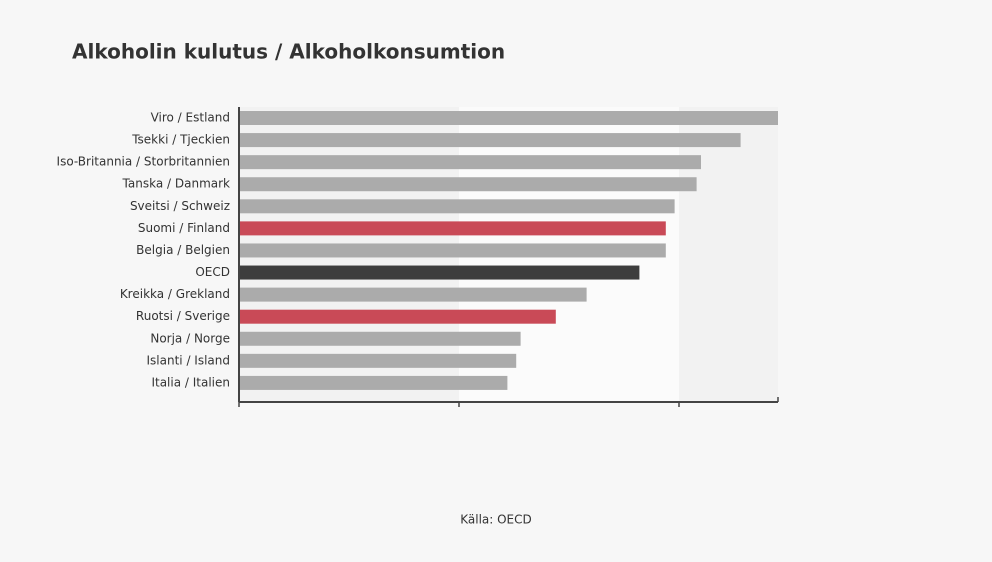 This screenshot has width=992, height=562. Describe the element at coordinates (212, 272) in the screenshot. I see `y-tick-label: OECD` at that location.